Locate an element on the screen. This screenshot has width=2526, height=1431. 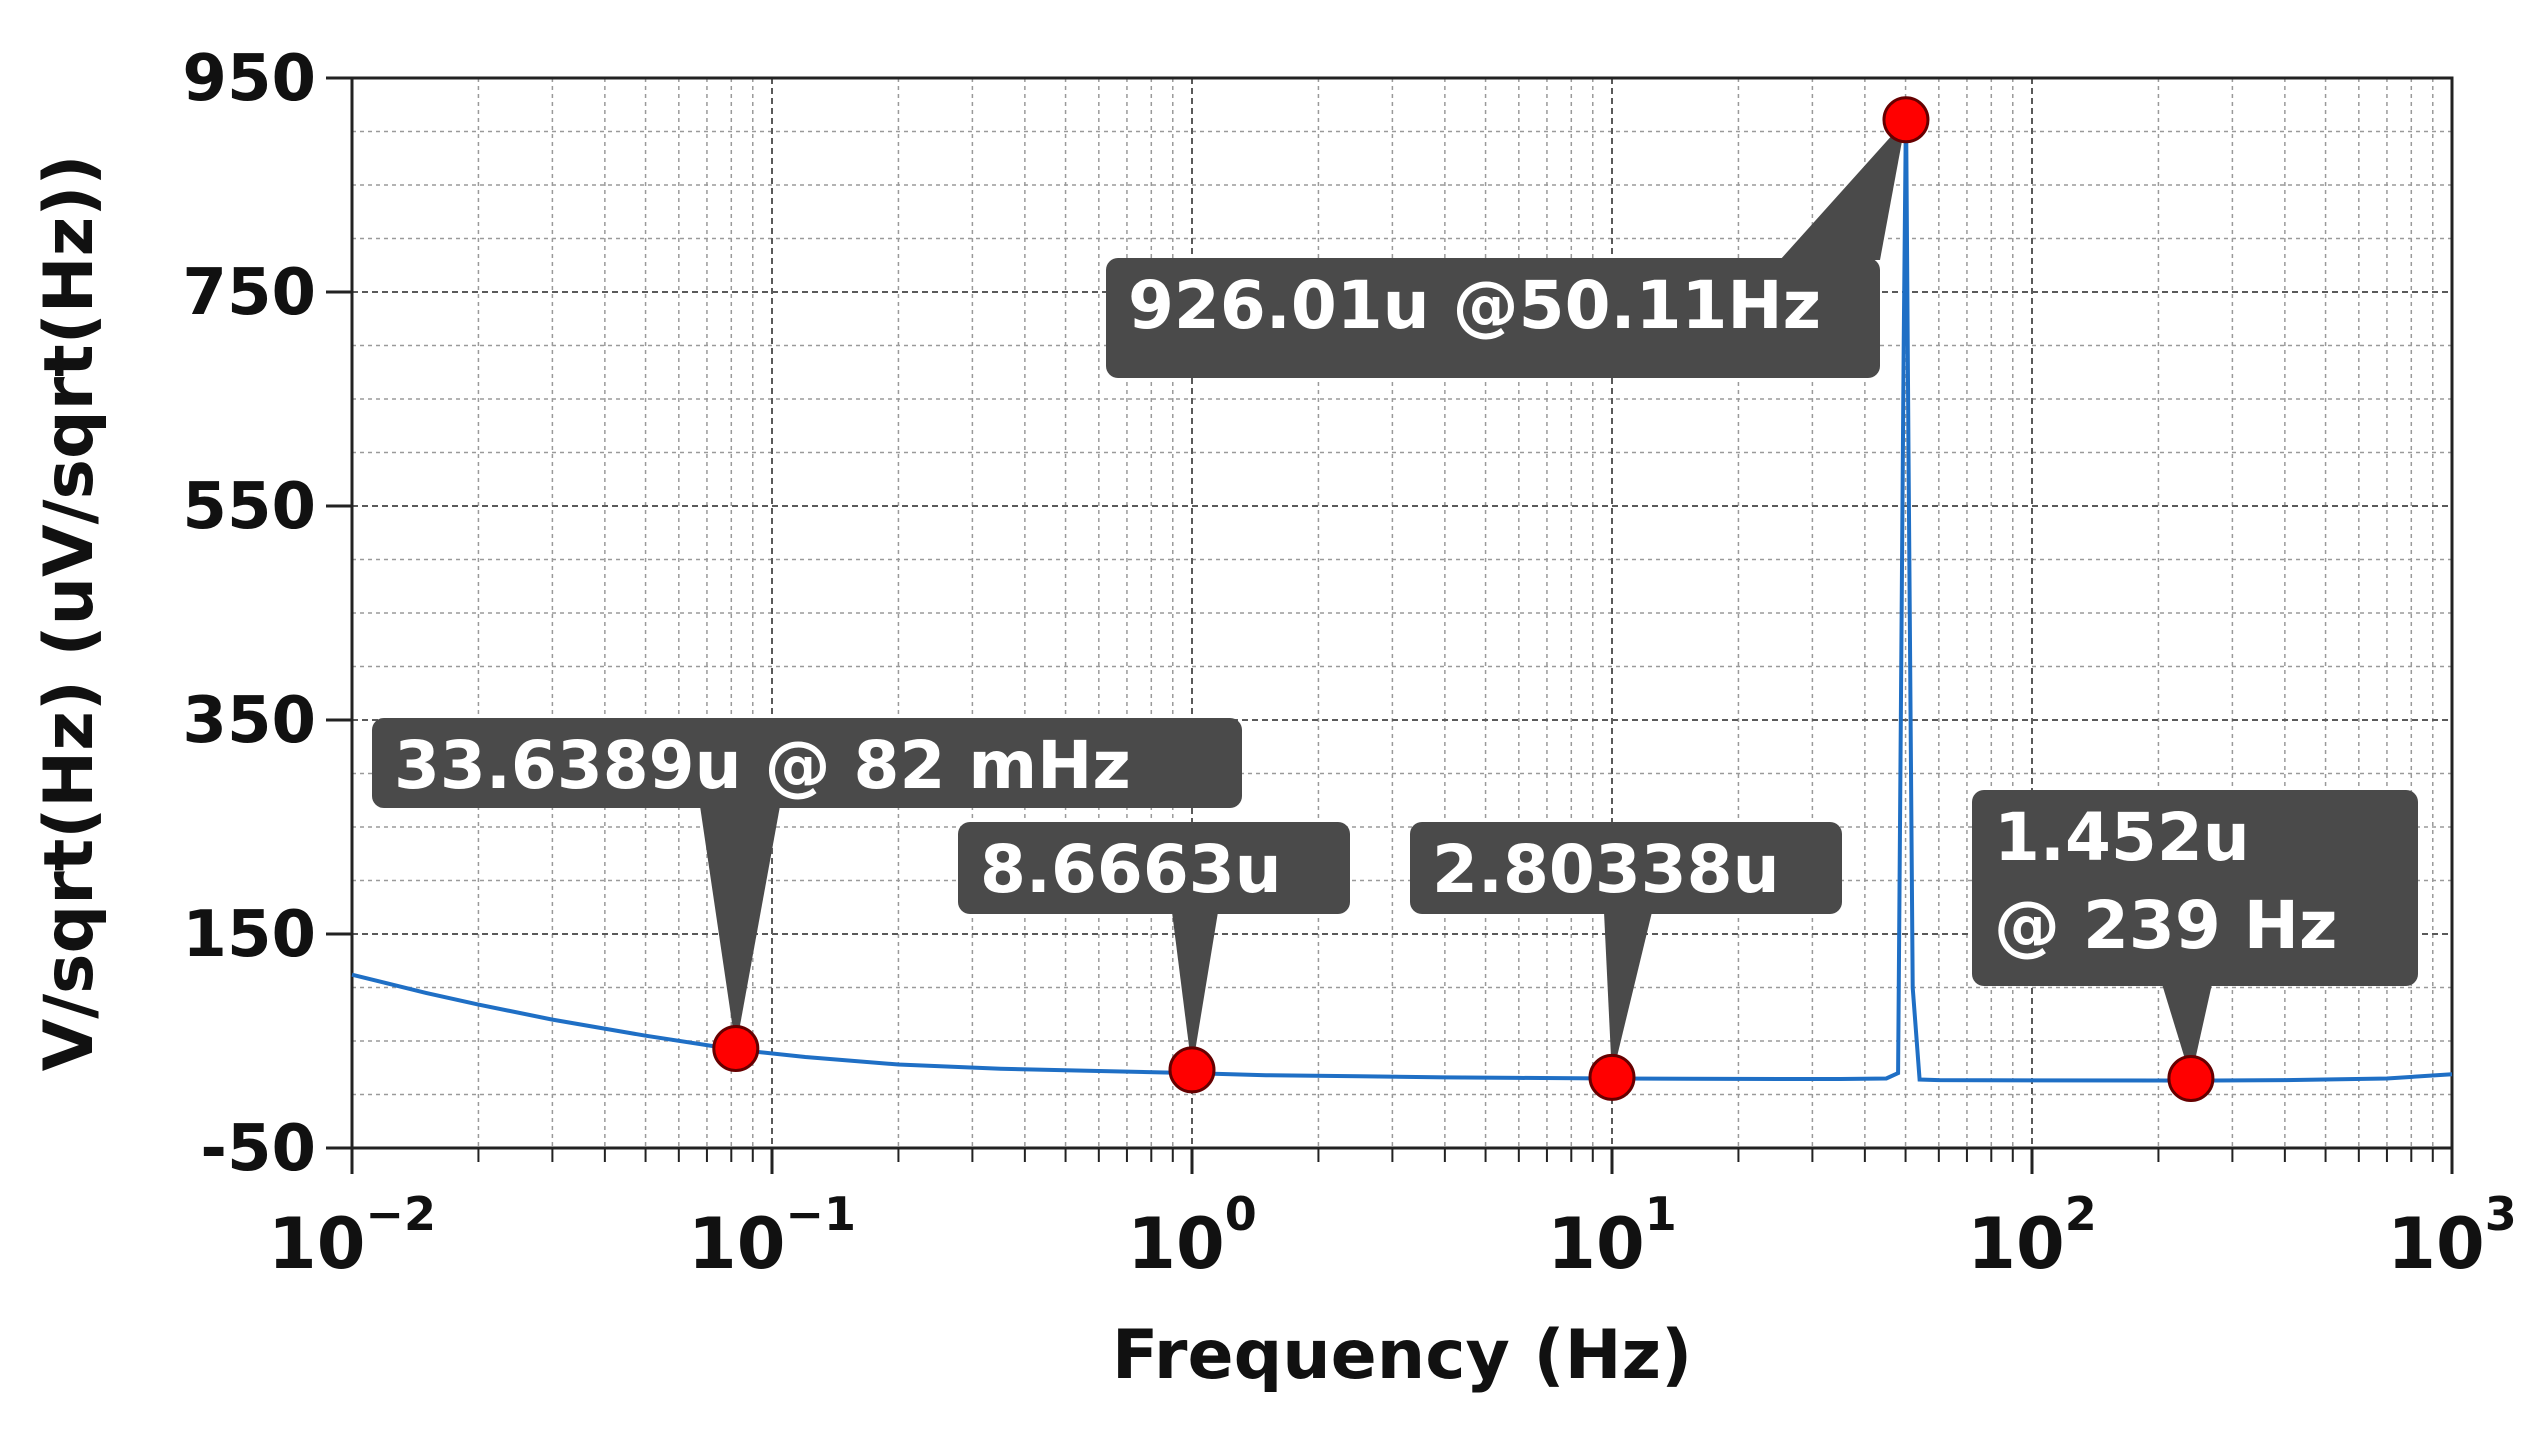
annotation-callout: 2.80338u is located at coordinates (1626, 950).